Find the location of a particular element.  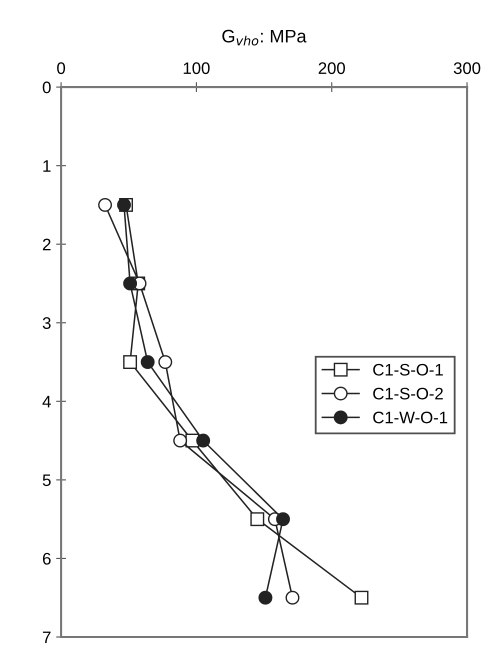

x-tick-label: 200 is located at coordinates (331, 68).